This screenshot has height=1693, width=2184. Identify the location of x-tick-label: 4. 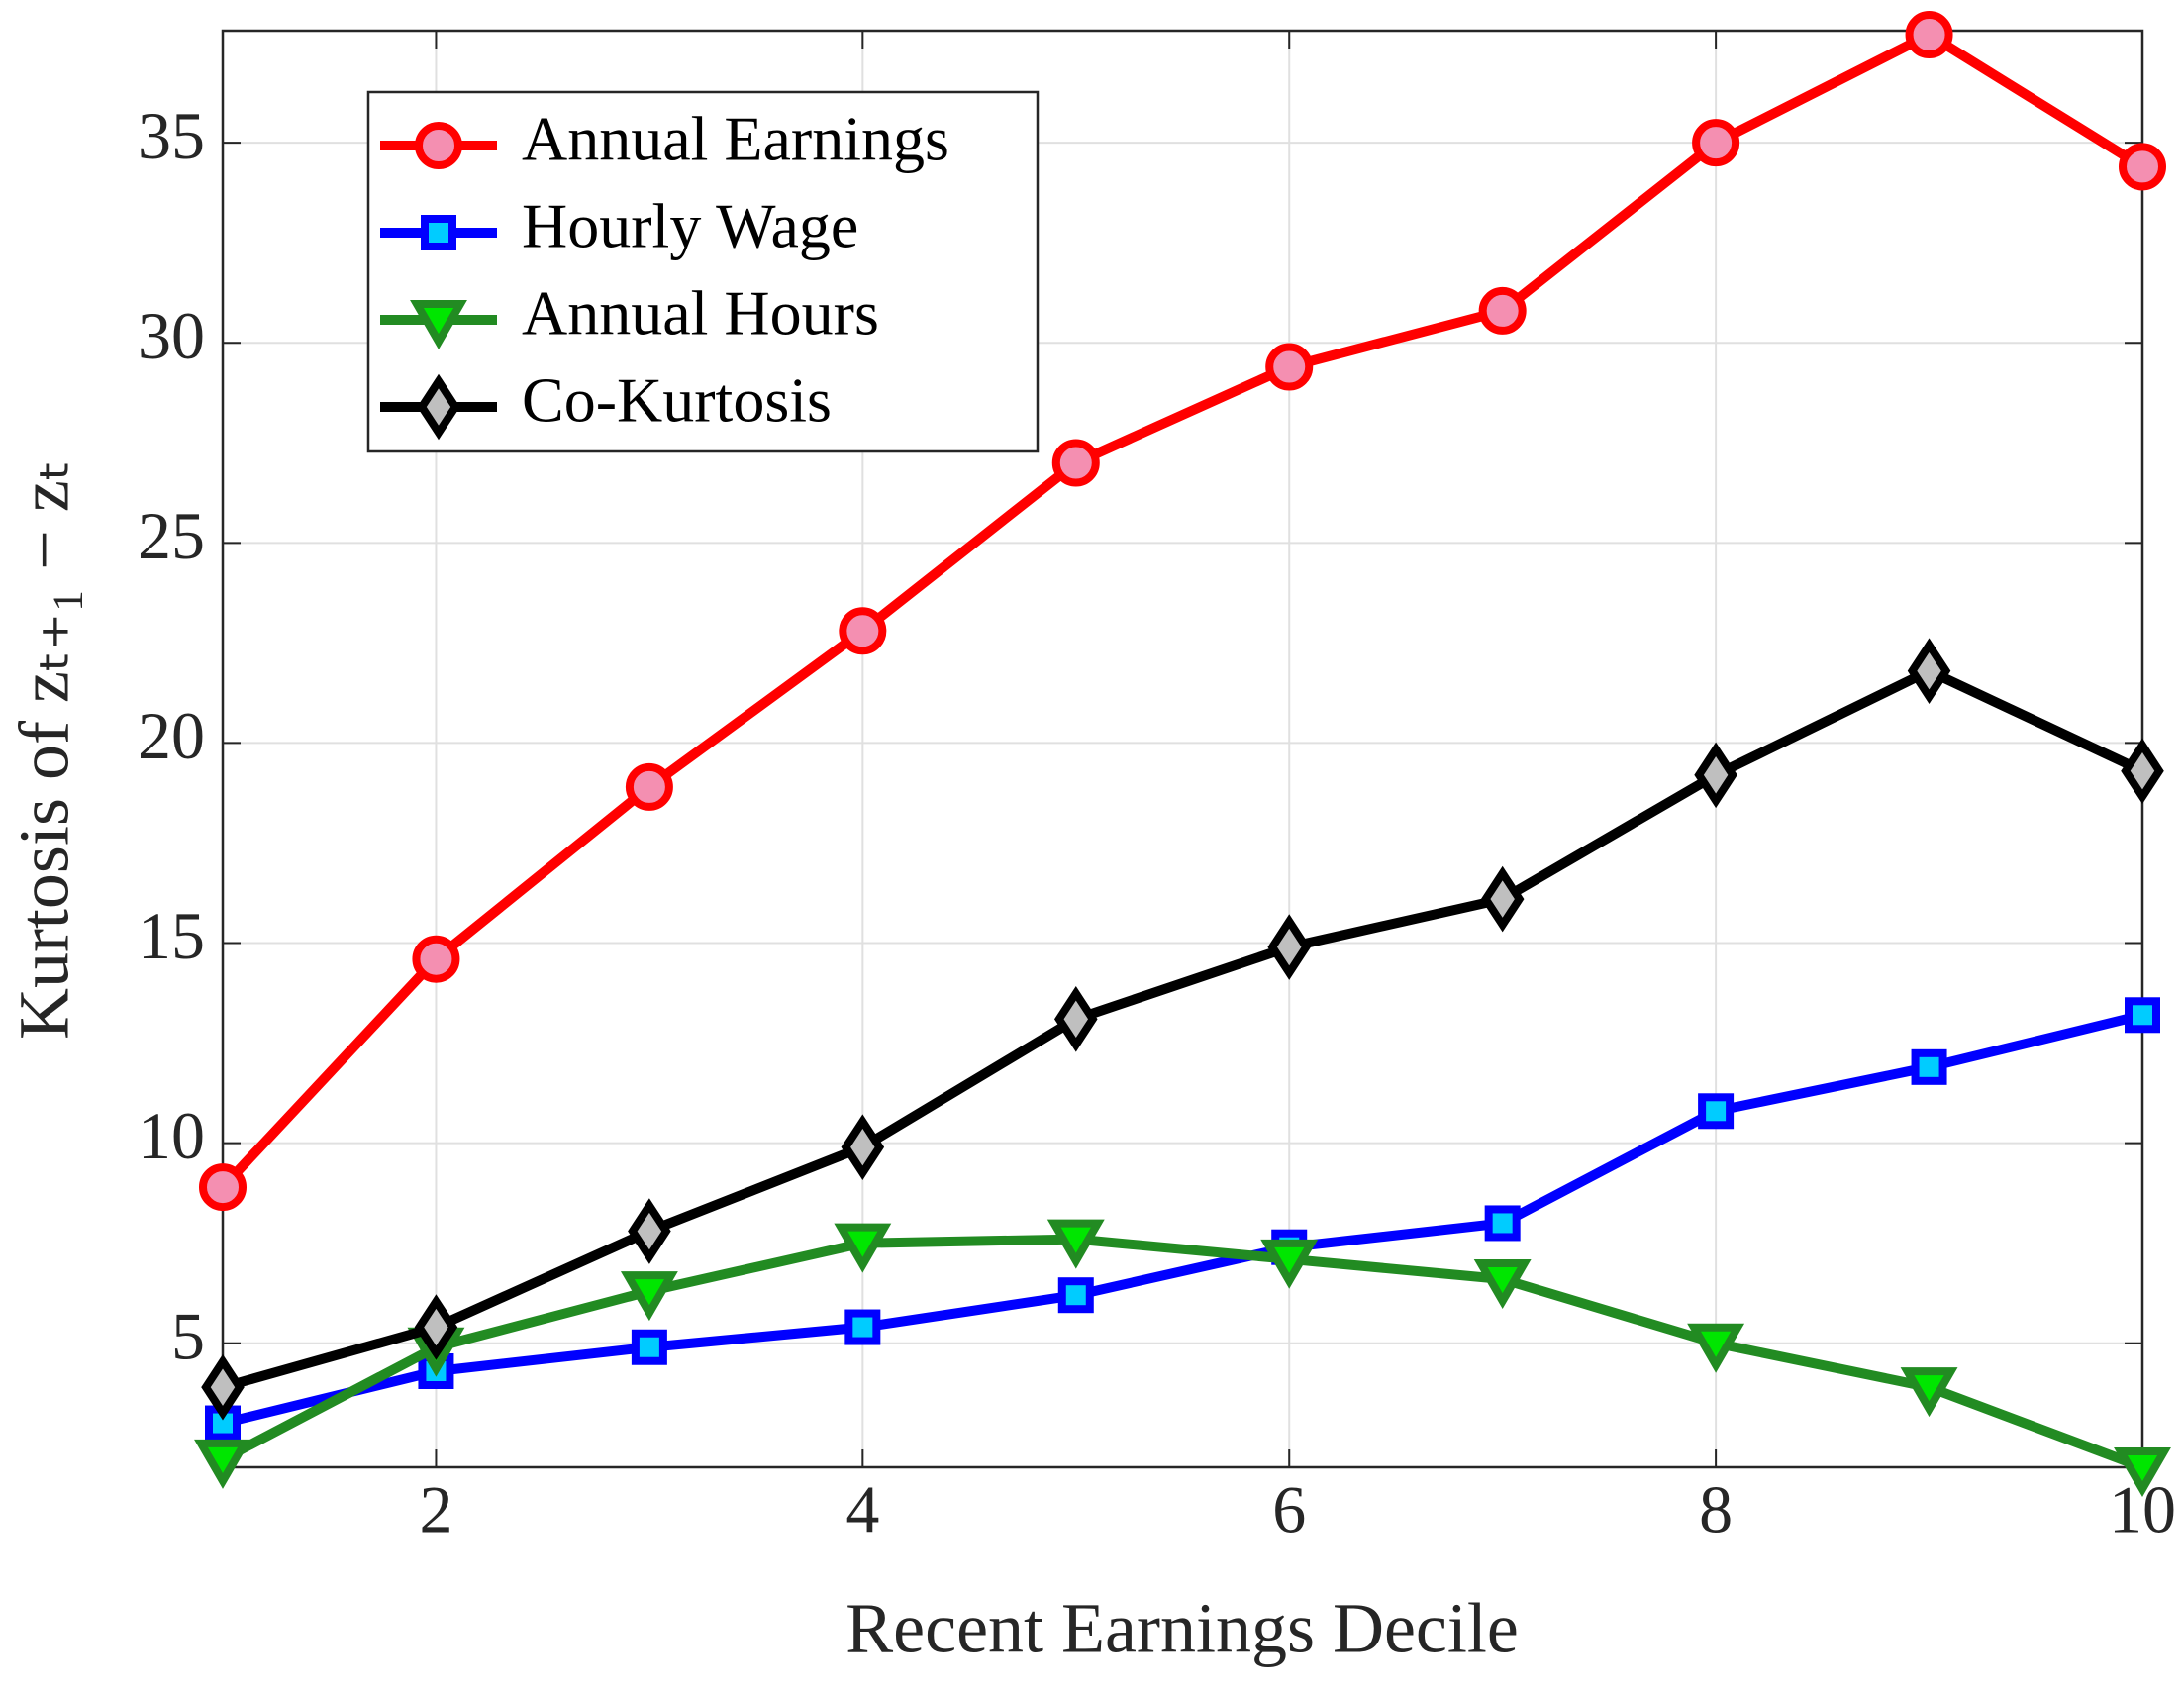
(862, 1509).